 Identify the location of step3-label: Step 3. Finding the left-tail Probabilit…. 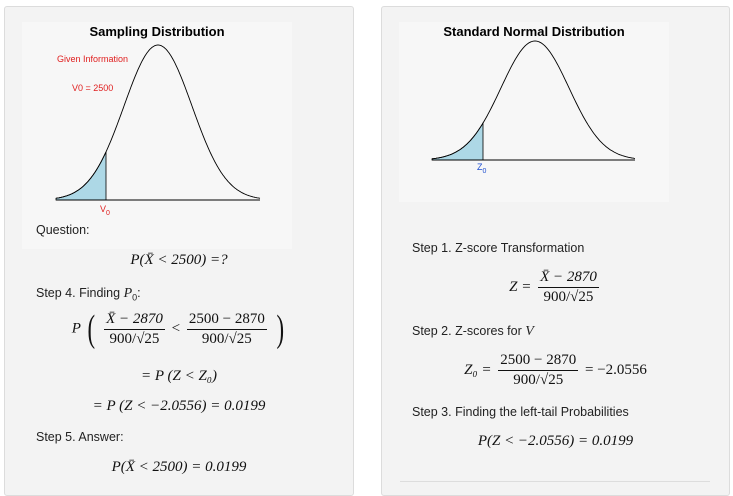
(520, 412).